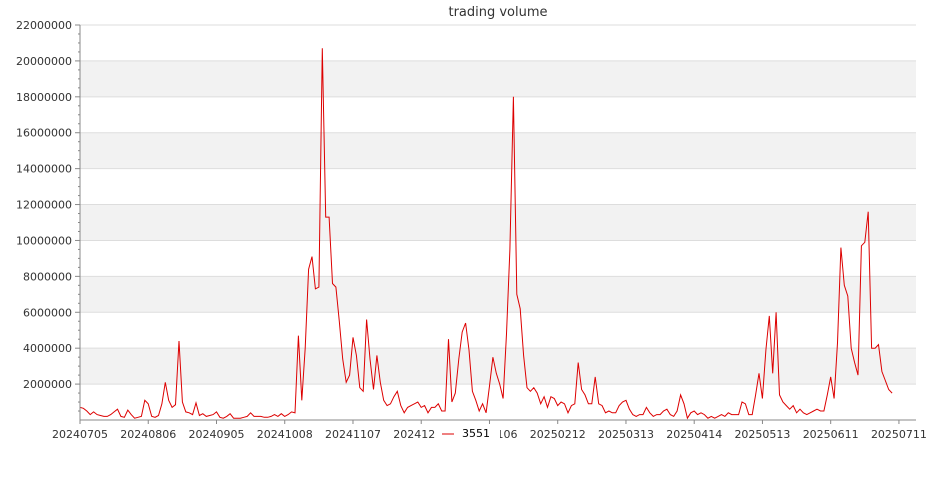  Describe the element at coordinates (762, 434) in the screenshot. I see `x-tick-label: 20250513` at that location.